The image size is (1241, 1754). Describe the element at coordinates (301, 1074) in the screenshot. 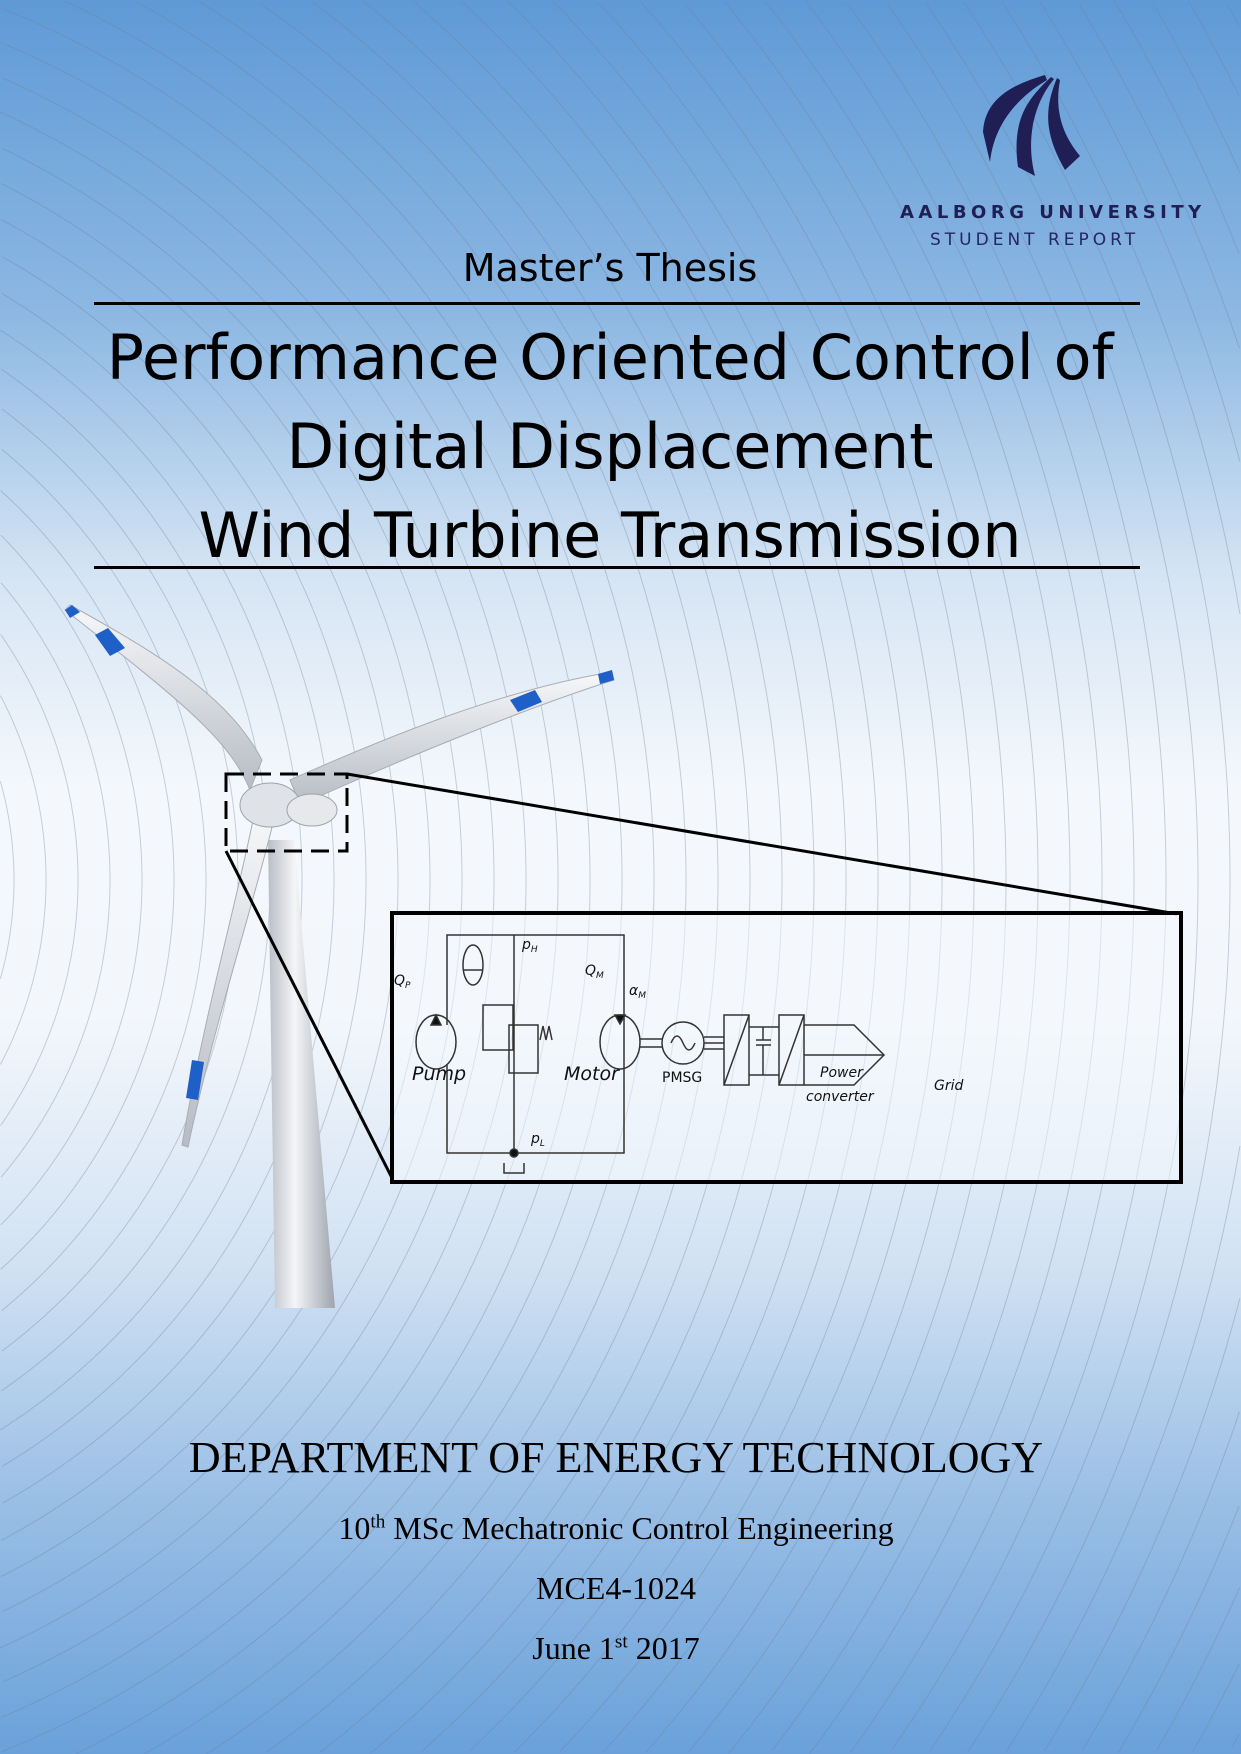

I see `tower` at that location.